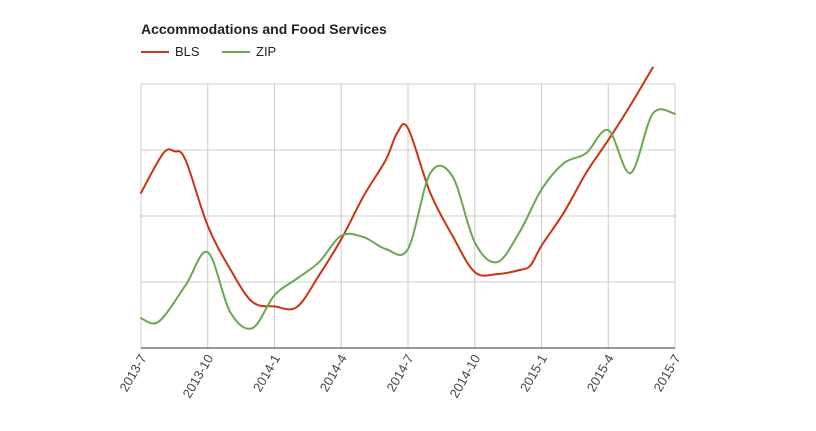 Image resolution: width=816 pixels, height=431 pixels. Describe the element at coordinates (266, 51) in the screenshot. I see `legend-label-zip: ZIP` at that location.